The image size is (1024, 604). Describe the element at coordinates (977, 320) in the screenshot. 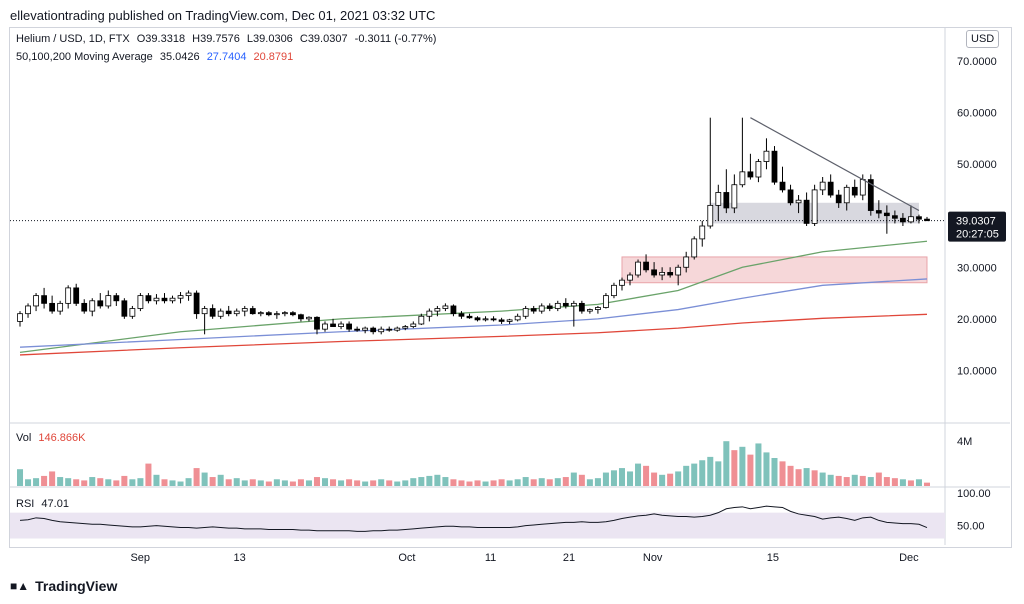

I see `y-tick-label: 20.0000` at that location.